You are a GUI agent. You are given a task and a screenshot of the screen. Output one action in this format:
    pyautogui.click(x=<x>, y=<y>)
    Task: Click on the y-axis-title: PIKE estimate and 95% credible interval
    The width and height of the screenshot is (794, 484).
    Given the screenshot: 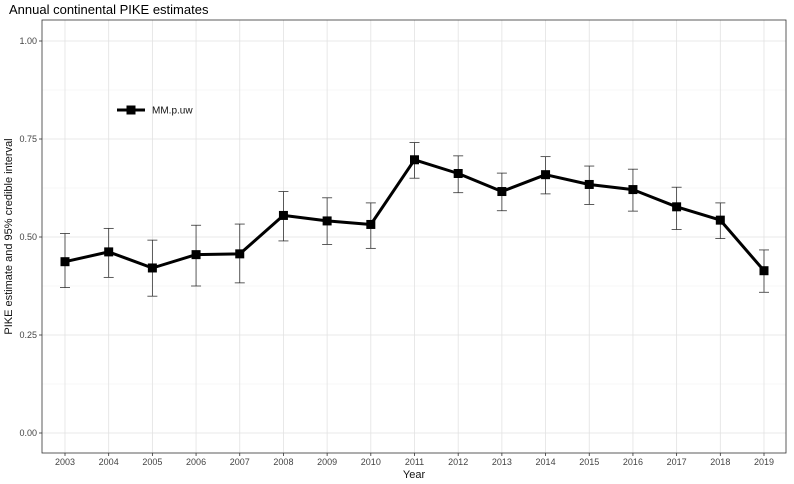 What is the action you would take?
    pyautogui.click(x=9, y=236)
    